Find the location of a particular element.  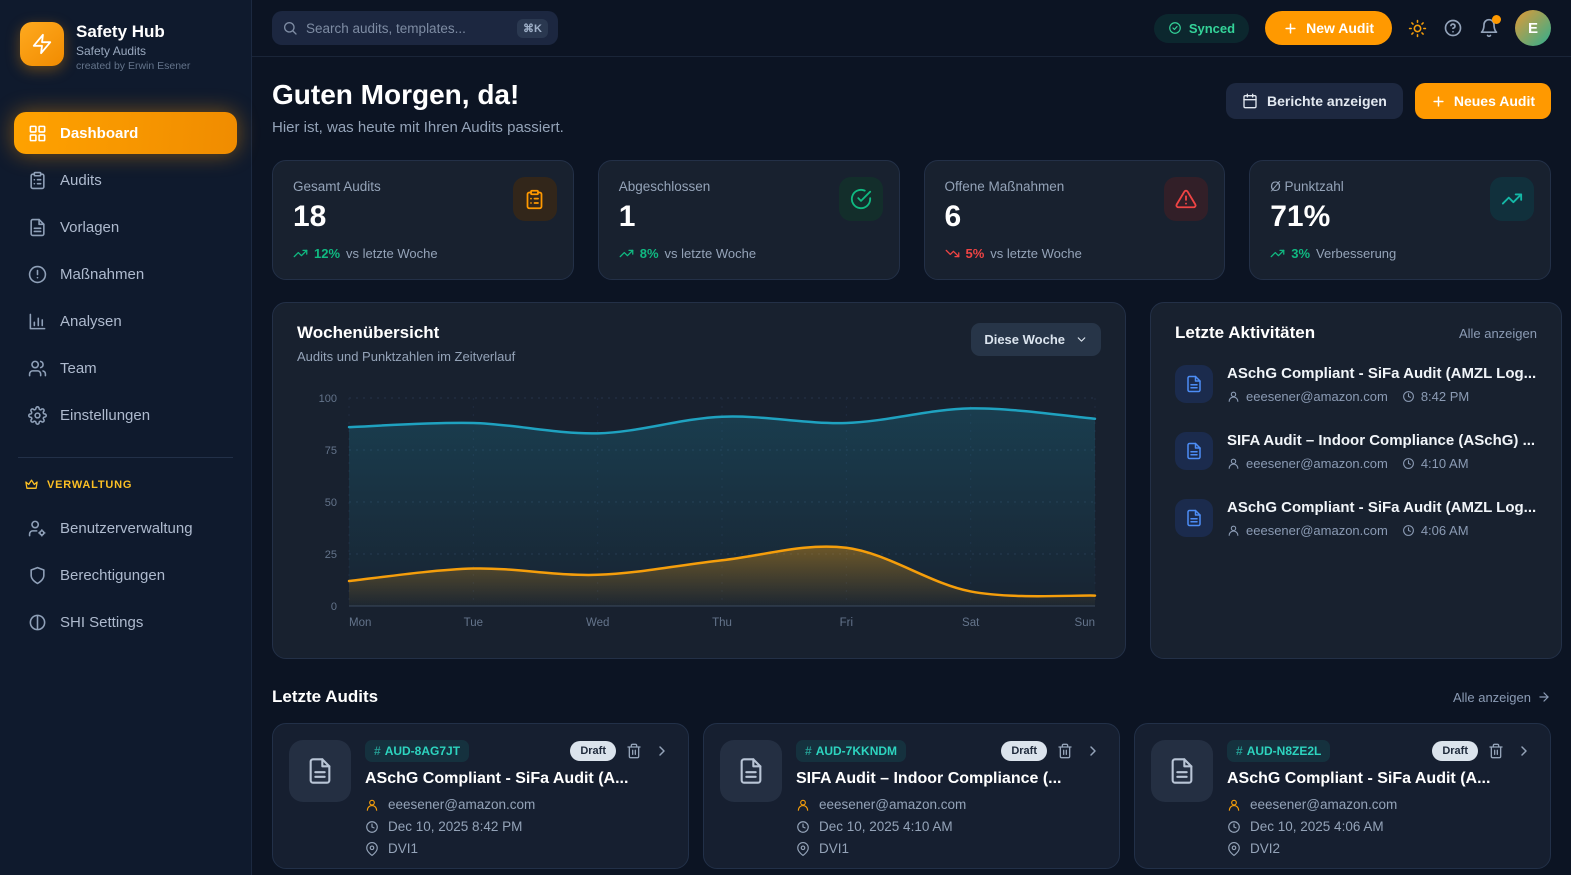

avatar: E is located at coordinates (1533, 28).